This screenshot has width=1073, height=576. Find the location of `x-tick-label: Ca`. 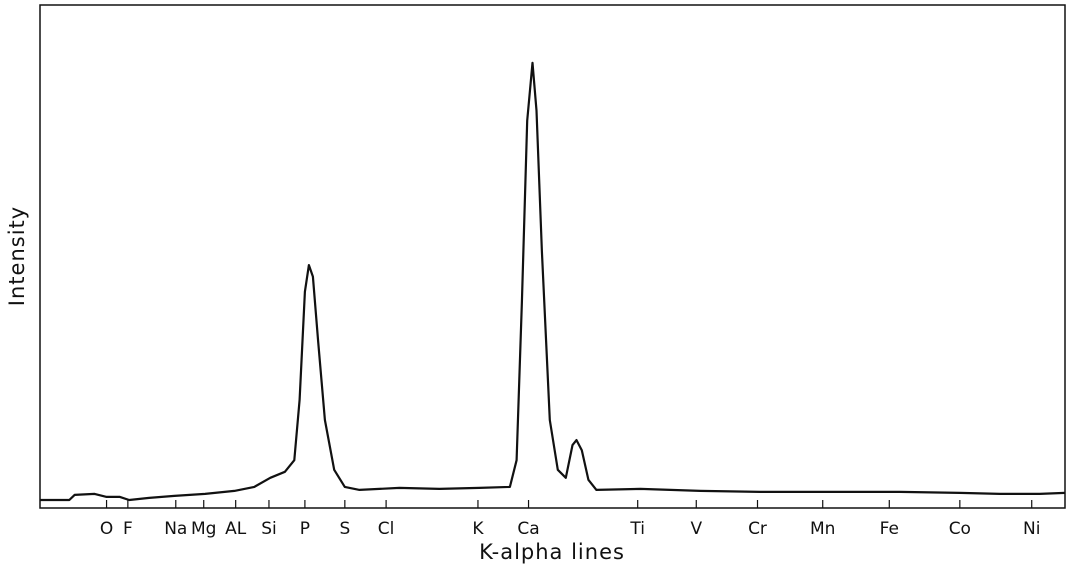

x-tick-label: Ca is located at coordinates (528, 529).